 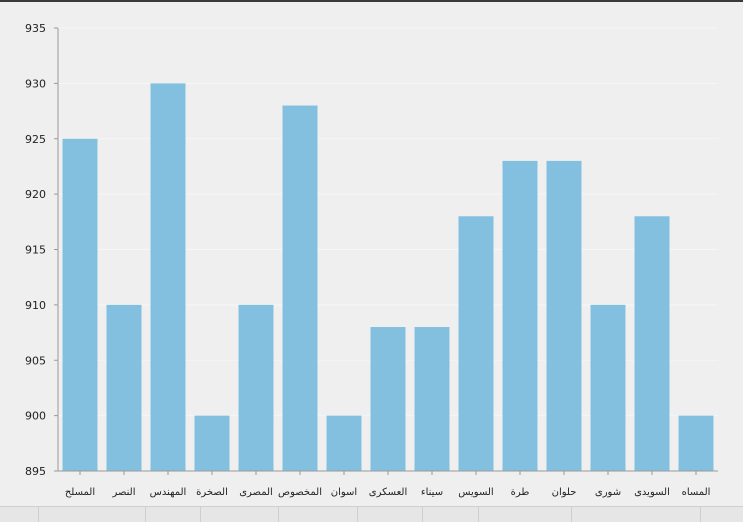 I want to click on bottom-toolbar-strip, so click(x=371, y=514).